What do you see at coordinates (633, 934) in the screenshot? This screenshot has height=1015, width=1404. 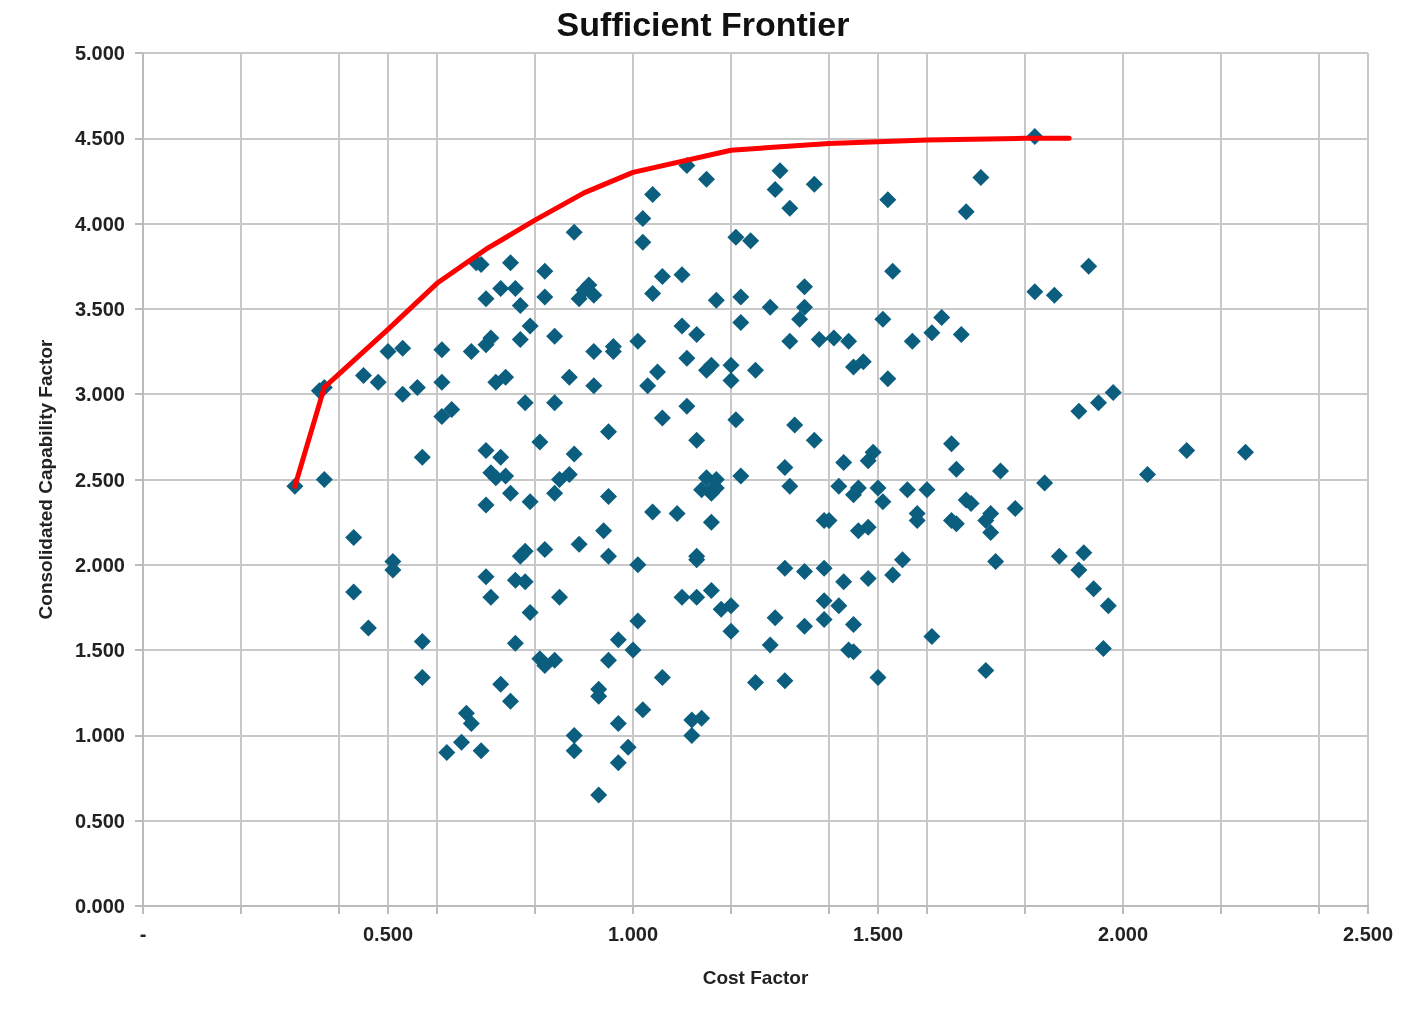 I see `x-tick-label: 1.000` at bounding box center [633, 934].